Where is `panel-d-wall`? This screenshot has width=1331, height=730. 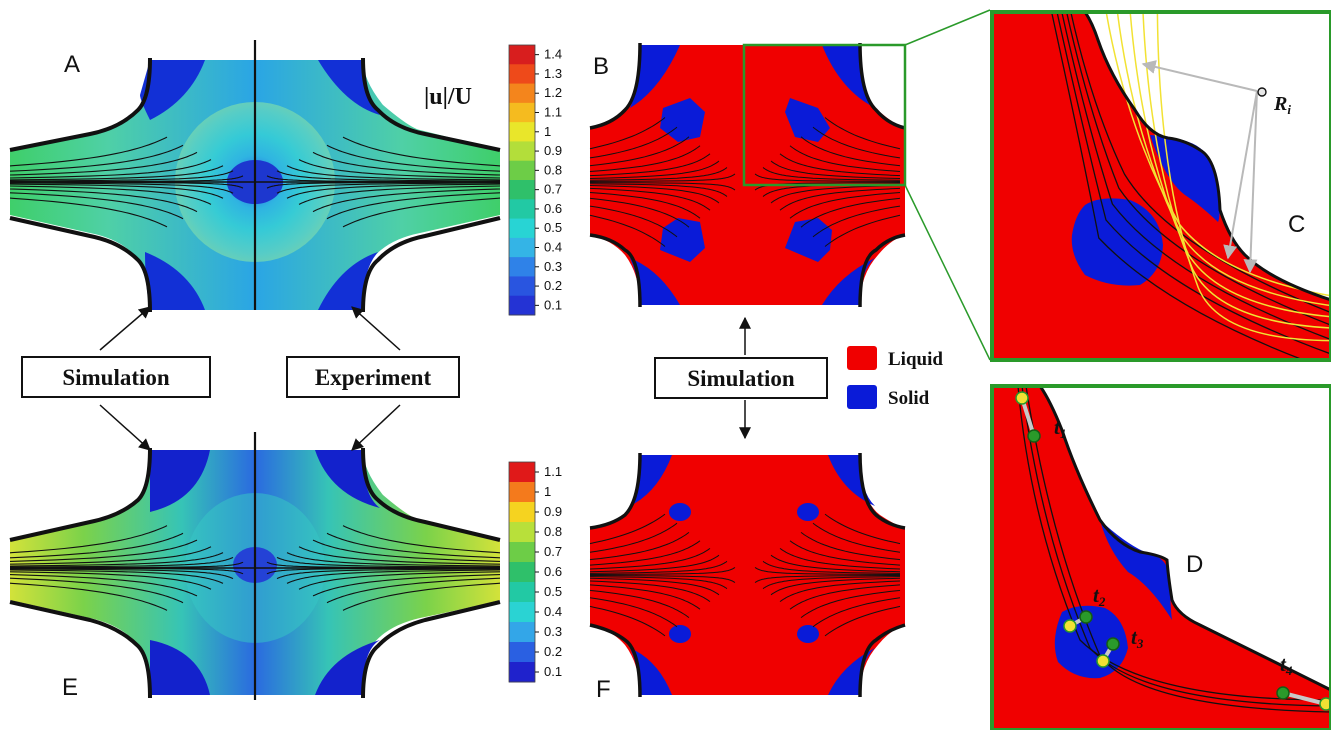 panel-d-wall is located at coordinates (1184, 539).